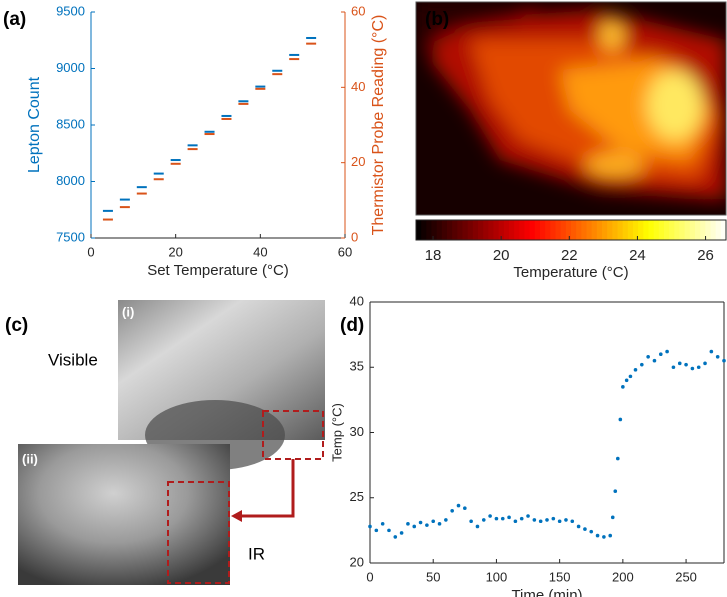 This screenshot has height=597, width=727. What do you see at coordinates (218, 270) in the screenshot?
I see `x-axis-label: Set Temperature (°C)` at bounding box center [218, 270].